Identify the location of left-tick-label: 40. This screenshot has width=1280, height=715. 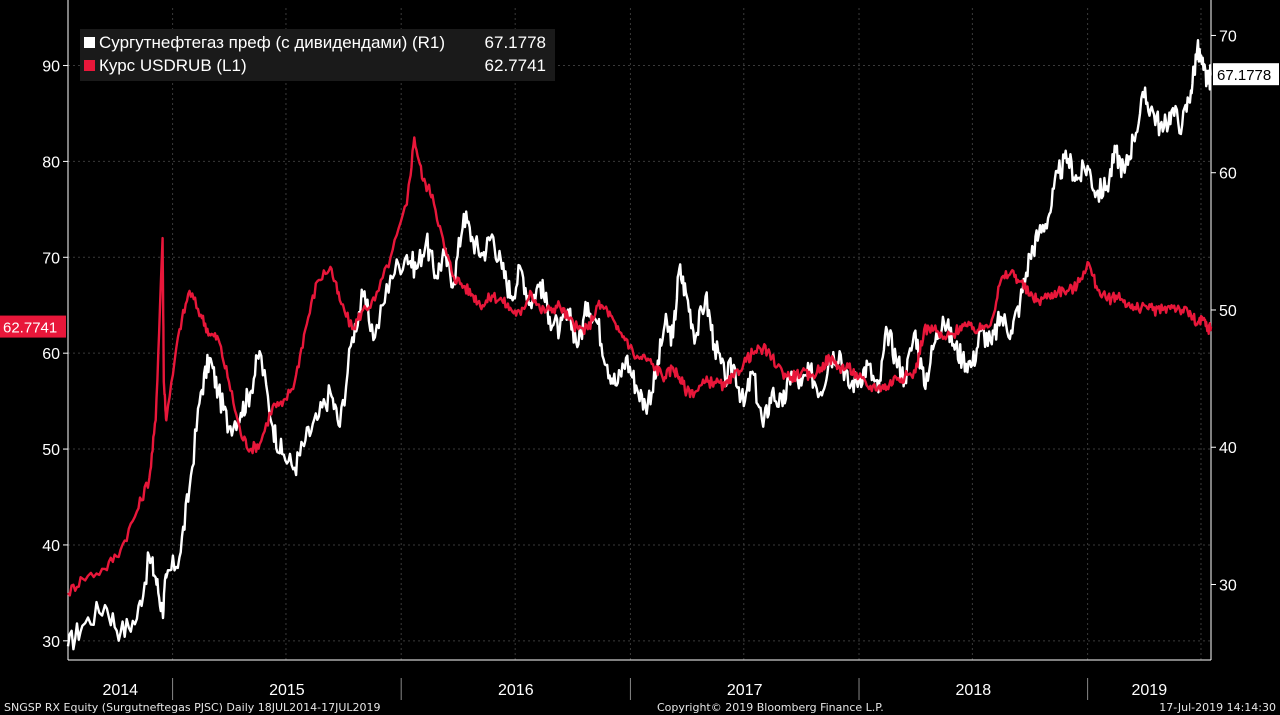
(51, 546).